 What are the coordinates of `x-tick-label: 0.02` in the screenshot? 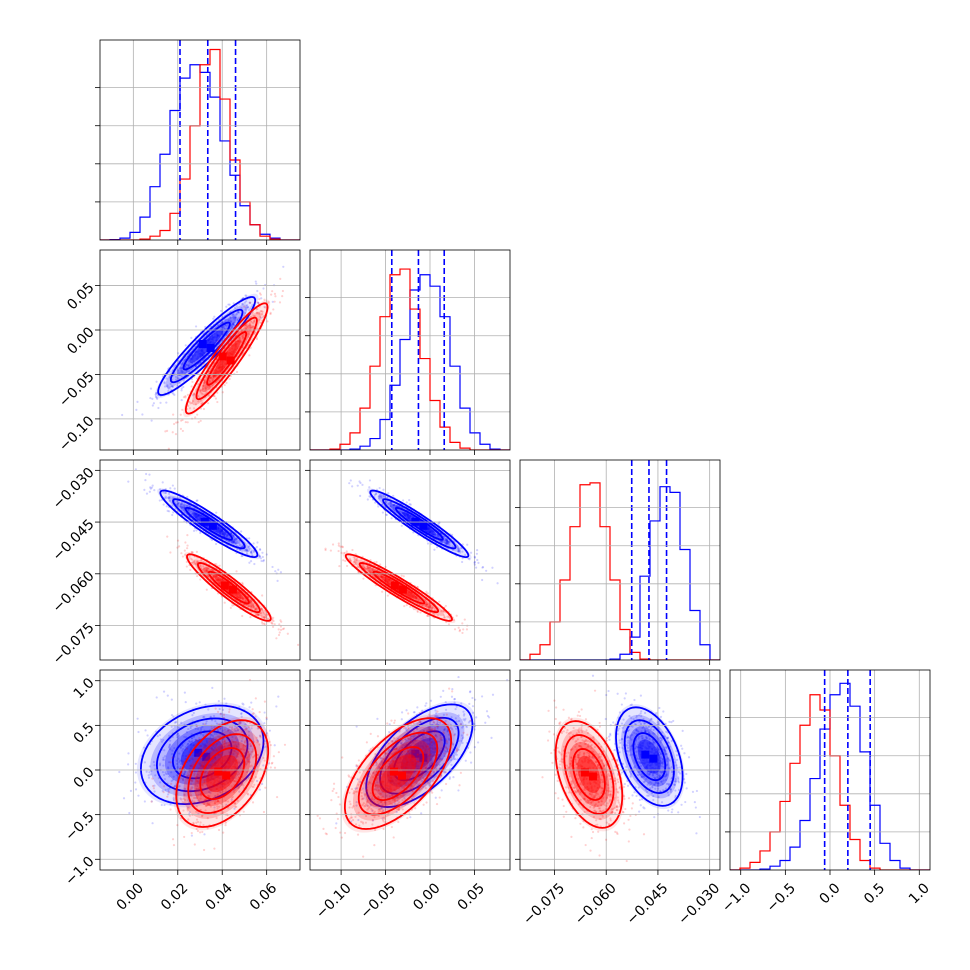 It's located at (174, 896).